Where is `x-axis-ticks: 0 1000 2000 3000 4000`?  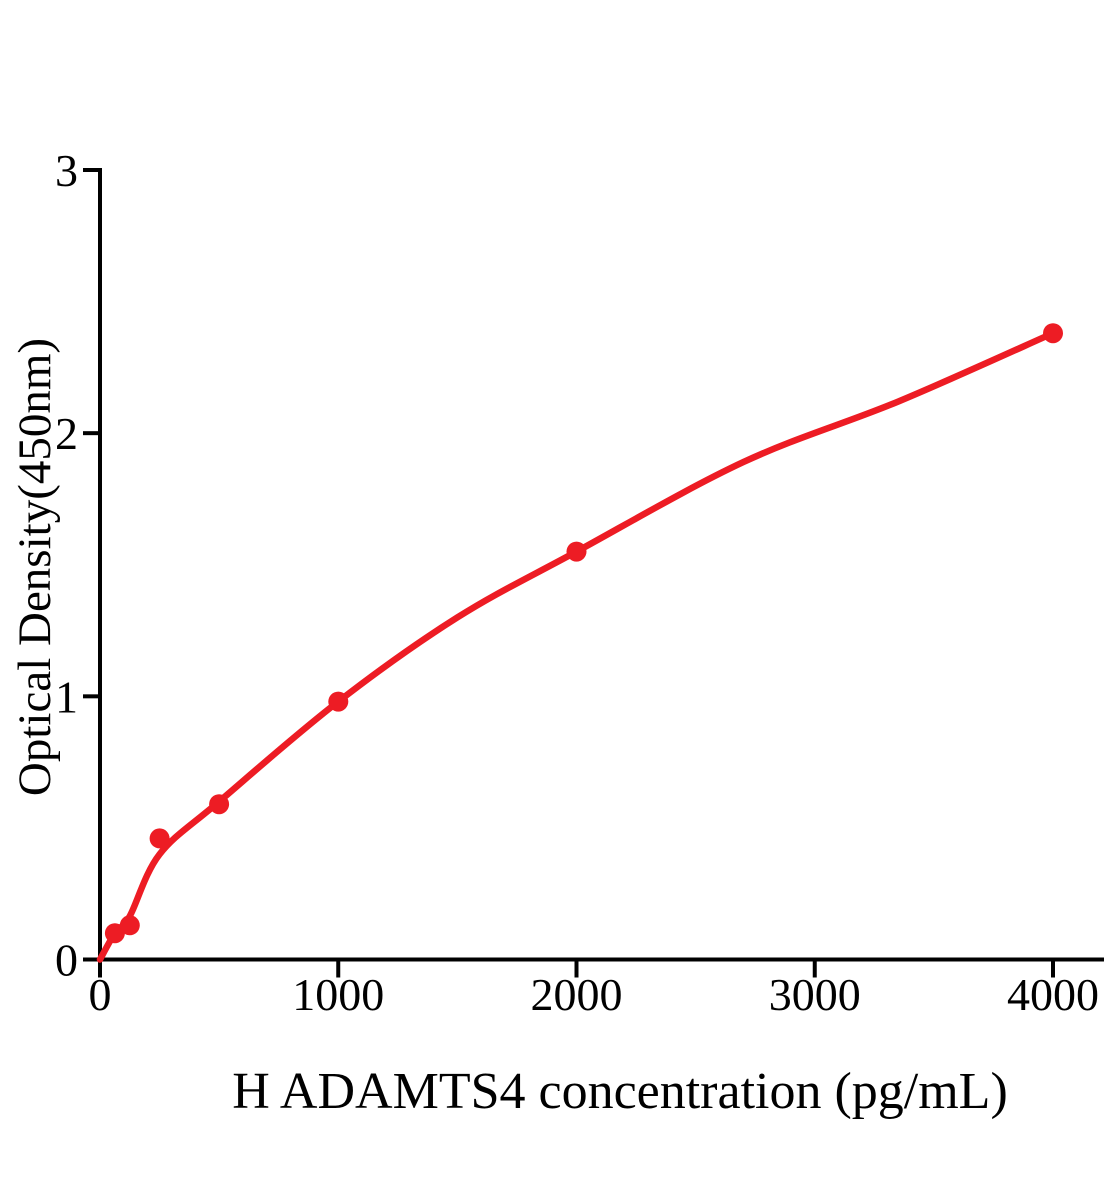 x-axis-ticks: 0 1000 2000 3000 4000 is located at coordinates (594, 990).